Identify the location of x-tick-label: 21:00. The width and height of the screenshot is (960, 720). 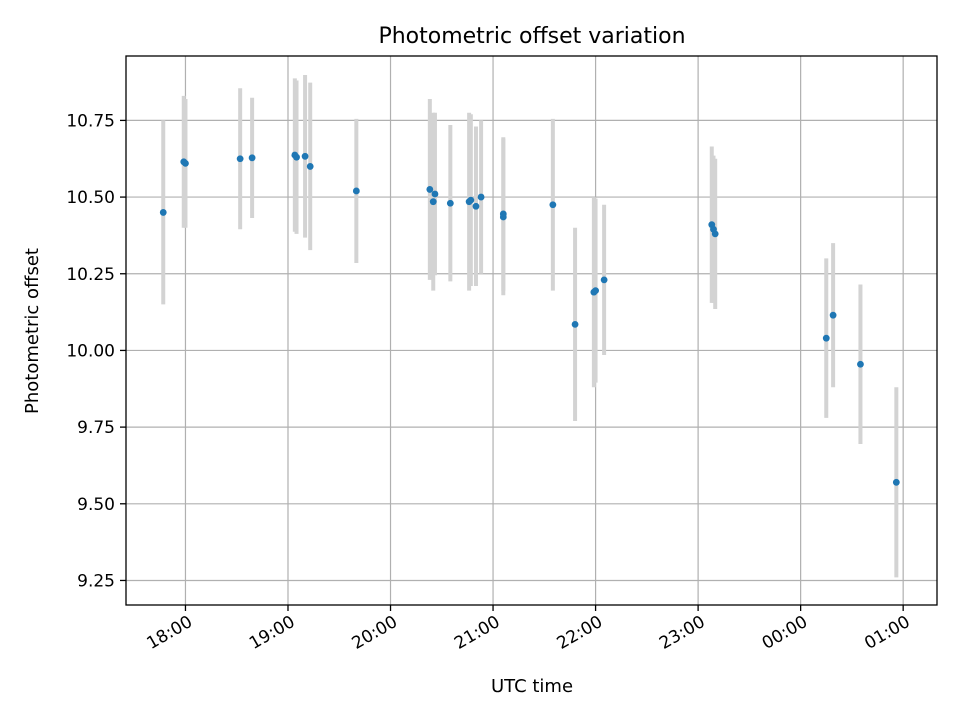
(477, 633).